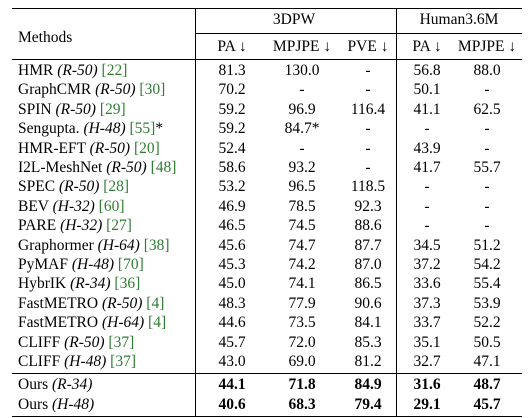 This screenshot has width=531, height=418. Describe the element at coordinates (81, 226) in the screenshot. I see `backbone-label: (H-32)` at that location.